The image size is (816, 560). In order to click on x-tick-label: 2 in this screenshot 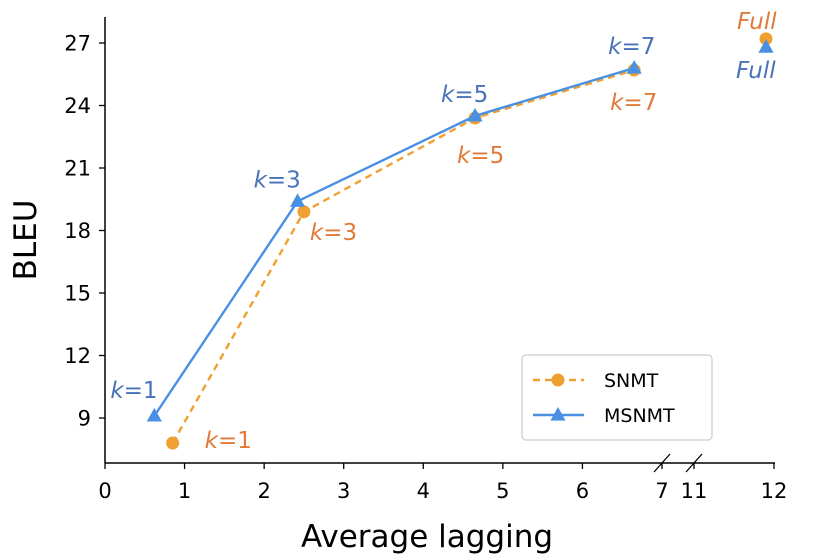, I will do `click(263, 491)`.